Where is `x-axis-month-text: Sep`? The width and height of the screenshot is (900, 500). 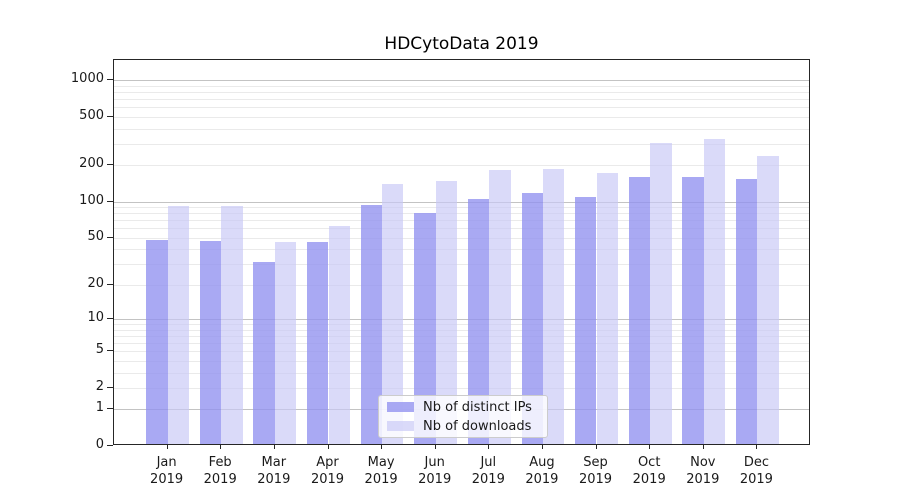 x-axis-month-text: Sep is located at coordinates (595, 462).